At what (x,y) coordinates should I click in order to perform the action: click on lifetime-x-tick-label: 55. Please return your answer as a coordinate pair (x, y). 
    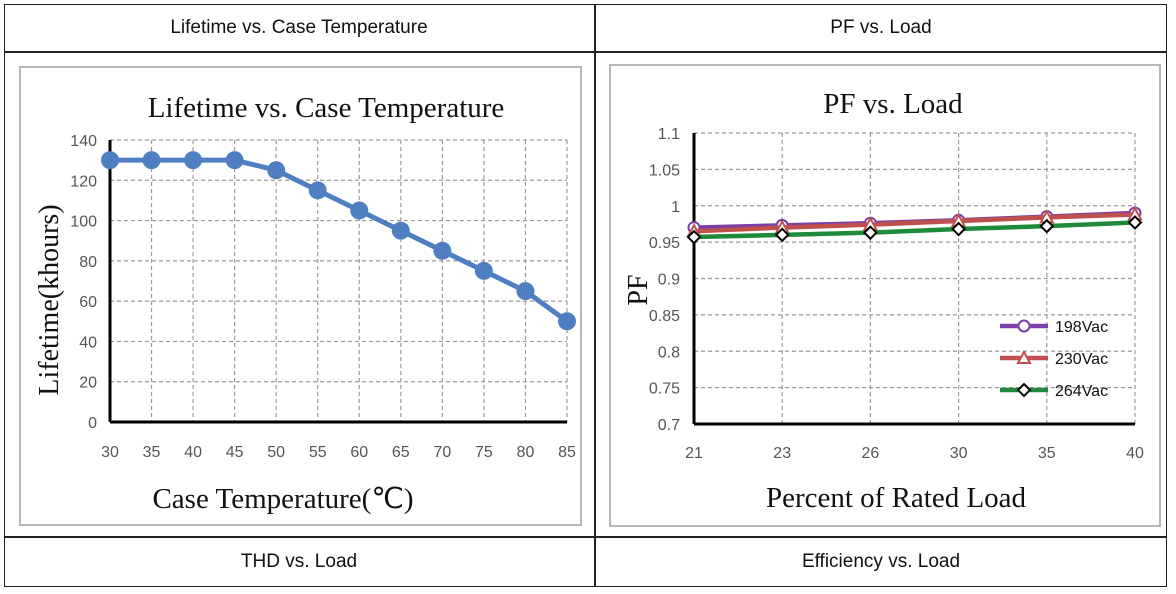
    Looking at the image, I should click on (318, 452).